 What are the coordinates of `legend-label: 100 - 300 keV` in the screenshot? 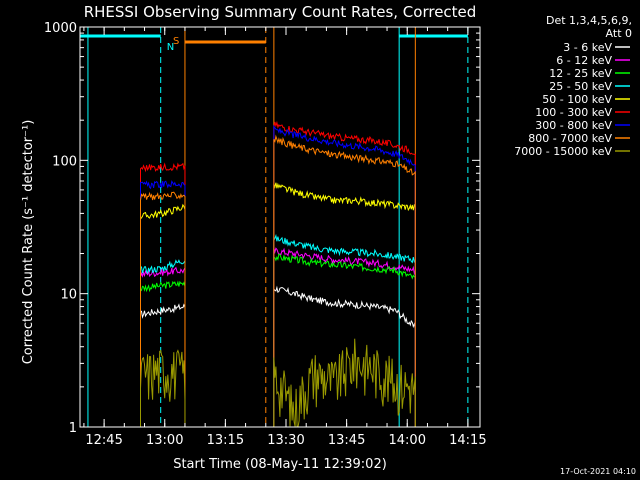 It's located at (573, 112).